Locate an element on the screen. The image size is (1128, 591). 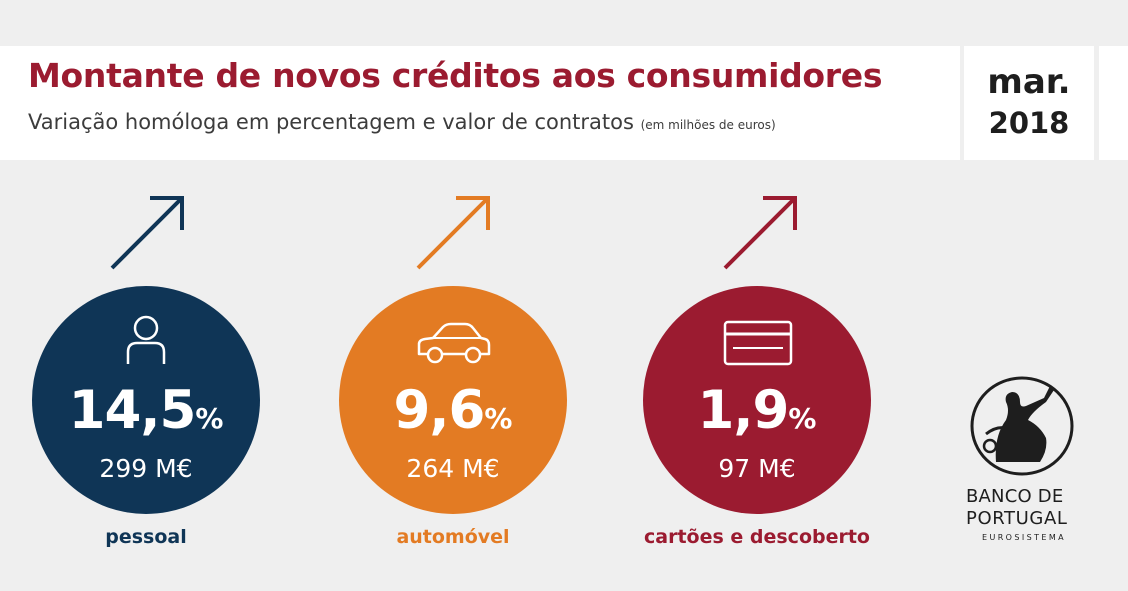
date-year: 2018 is located at coordinates (1029, 123).